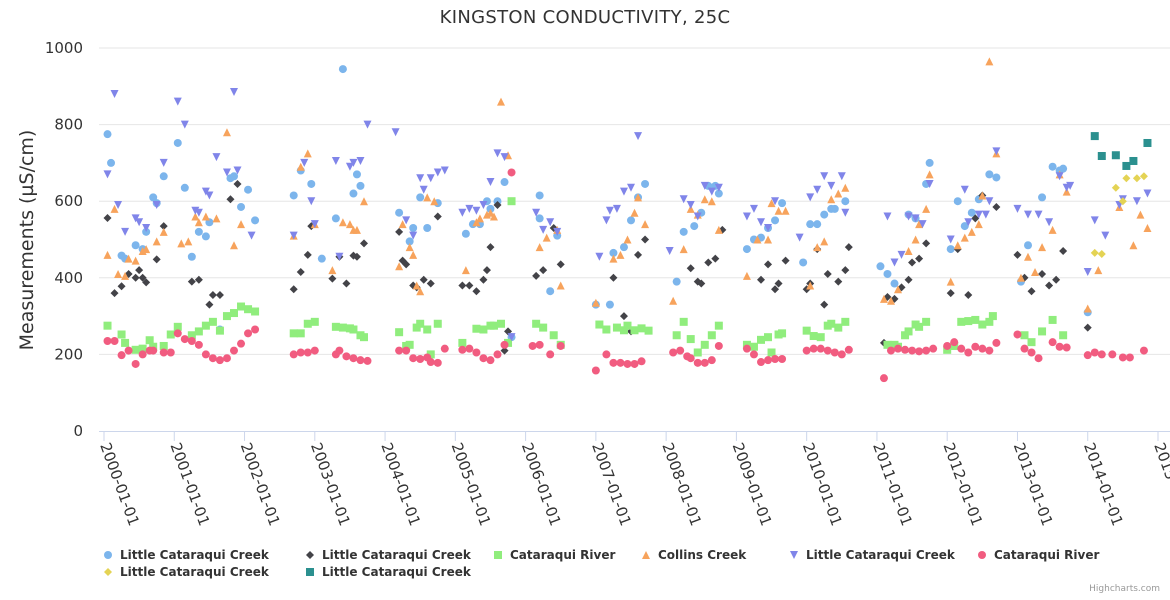 The image size is (1170, 600). Describe the element at coordinates (564, 554) in the screenshot. I see `legend-item: Cataraqui River` at that location.